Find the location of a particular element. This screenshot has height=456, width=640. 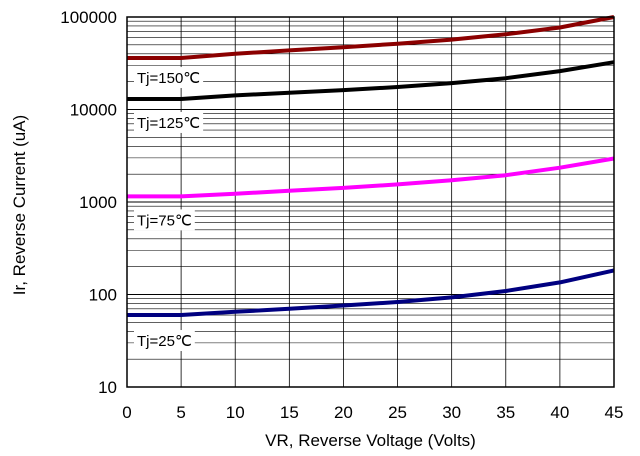

series-label-text: Tj=125℃ is located at coordinates (168, 123).